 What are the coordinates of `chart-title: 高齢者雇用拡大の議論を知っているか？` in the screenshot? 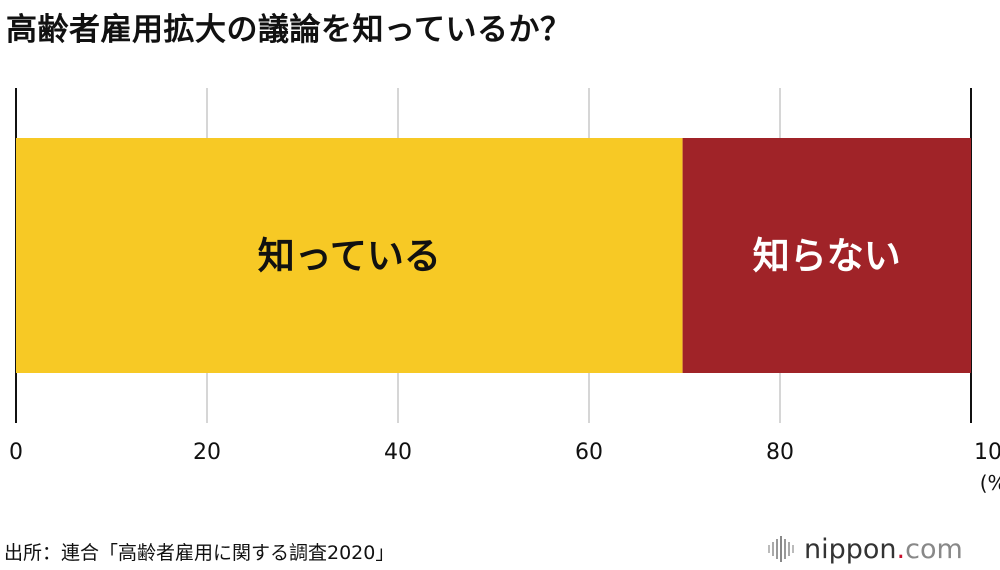 It's located at (289, 30).